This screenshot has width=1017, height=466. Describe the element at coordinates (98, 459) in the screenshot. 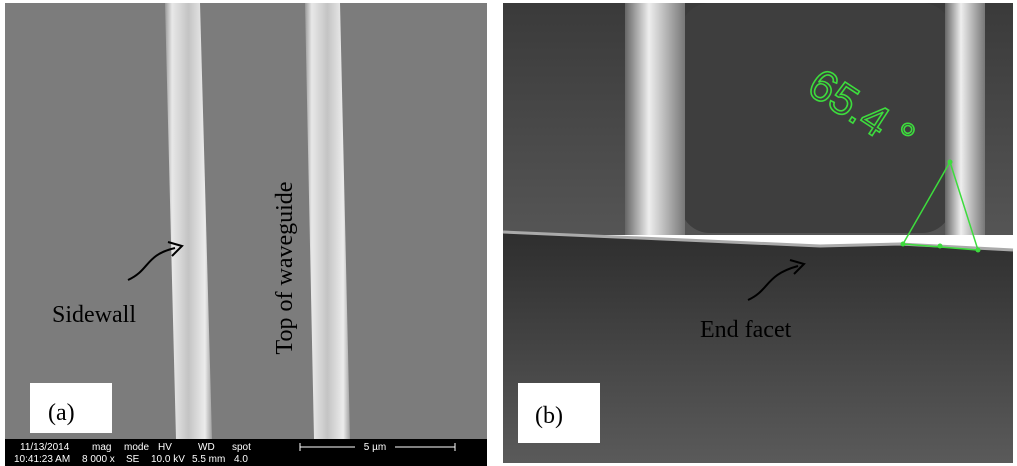

I see `mag: 8 000 x` at that location.